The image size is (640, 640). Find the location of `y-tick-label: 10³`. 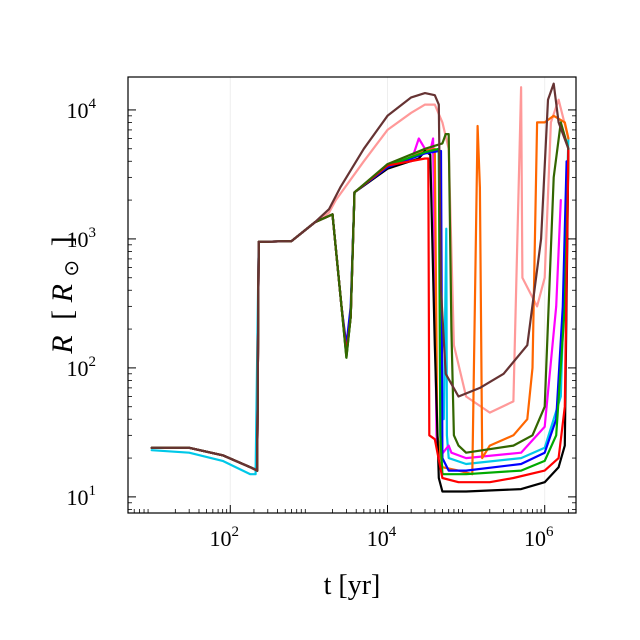

y-tick-label: 10³ is located at coordinates (82, 238).